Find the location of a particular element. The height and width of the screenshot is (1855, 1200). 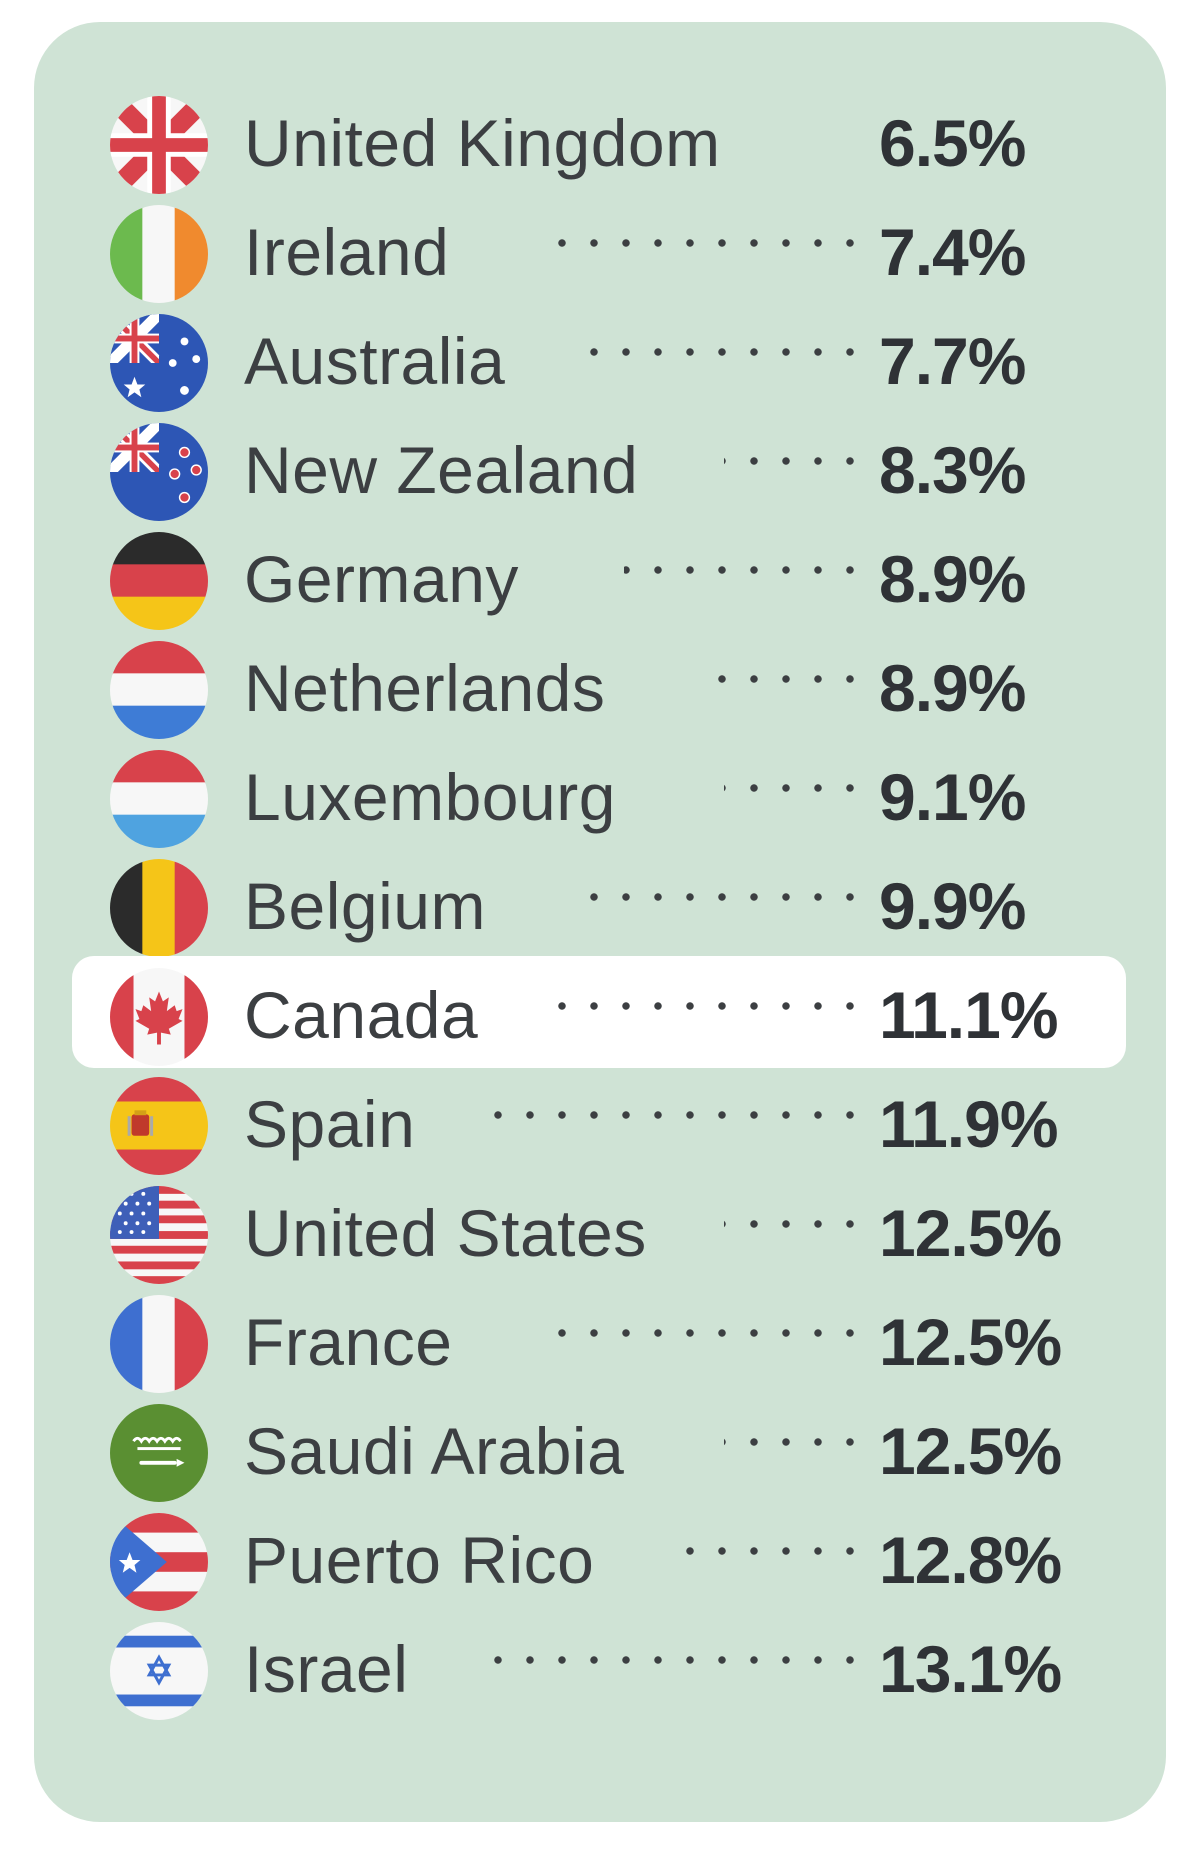

country-name: Spain is located at coordinates (330, 1124).